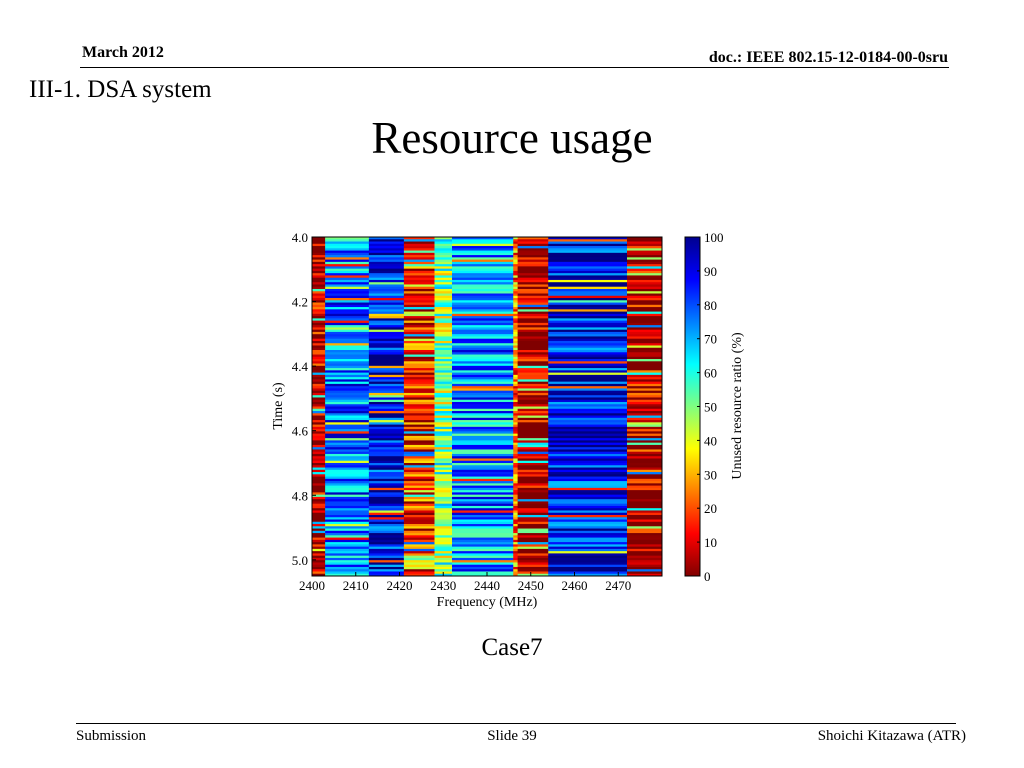 The width and height of the screenshot is (1024, 768). Describe the element at coordinates (737, 406) in the screenshot. I see `colorbar-label: Unused resource ratio (%)` at that location.